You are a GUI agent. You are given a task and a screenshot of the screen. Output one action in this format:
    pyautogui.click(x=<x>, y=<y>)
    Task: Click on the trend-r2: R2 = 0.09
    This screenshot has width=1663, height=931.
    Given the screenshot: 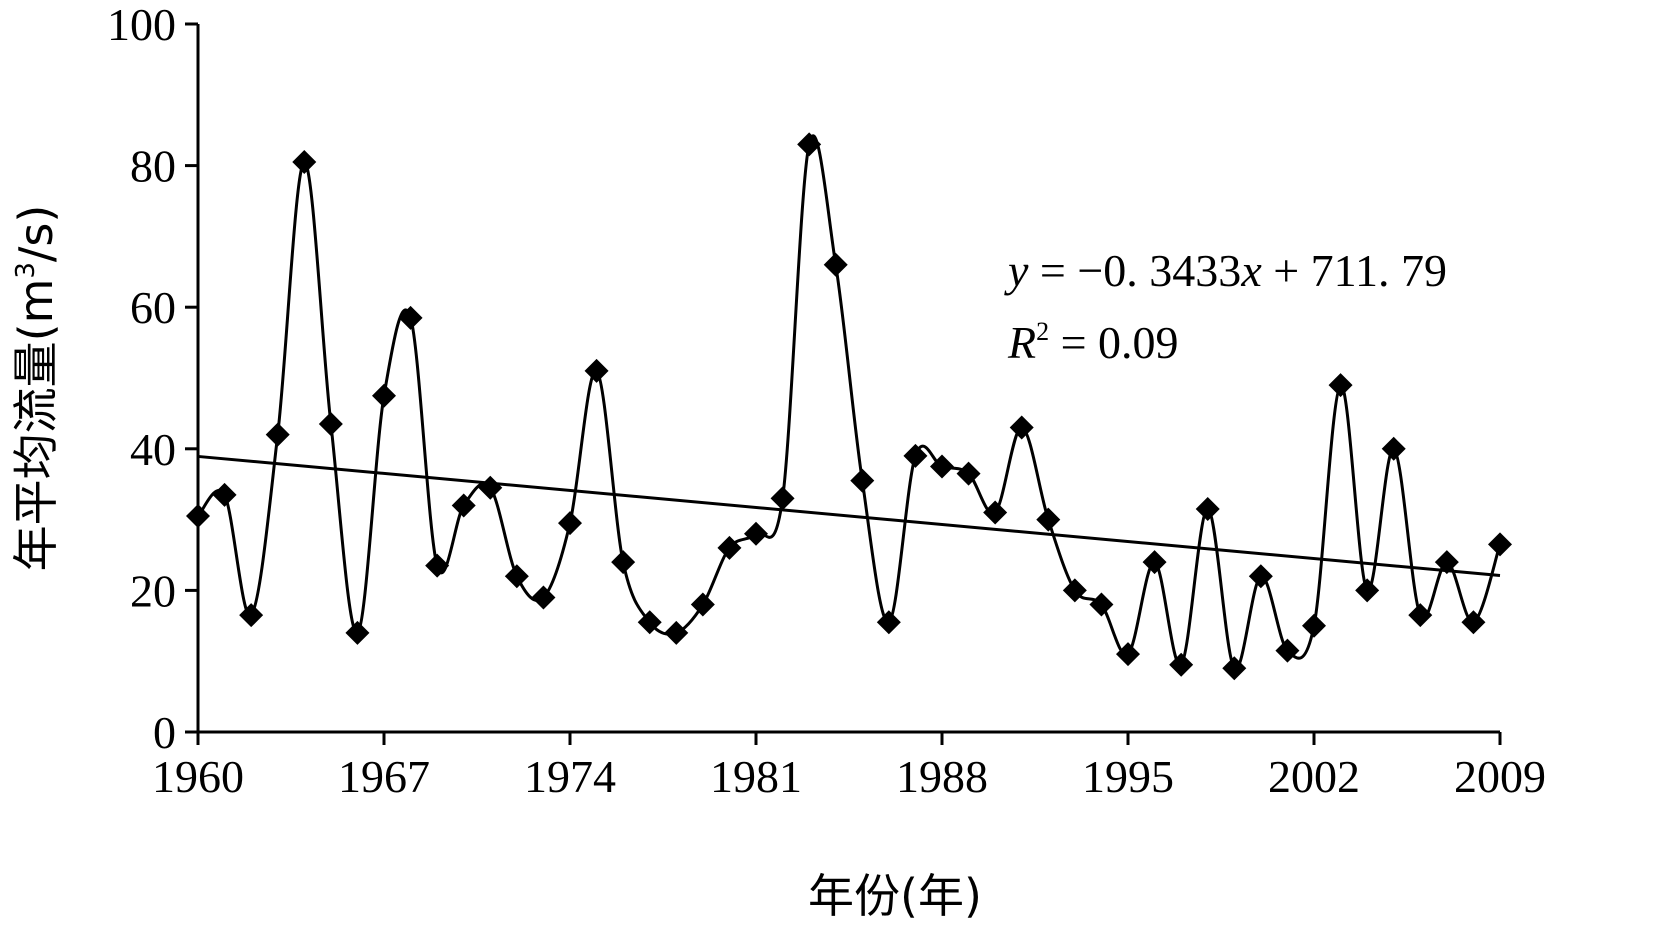 What is the action you would take?
    pyautogui.click(x=1093, y=342)
    